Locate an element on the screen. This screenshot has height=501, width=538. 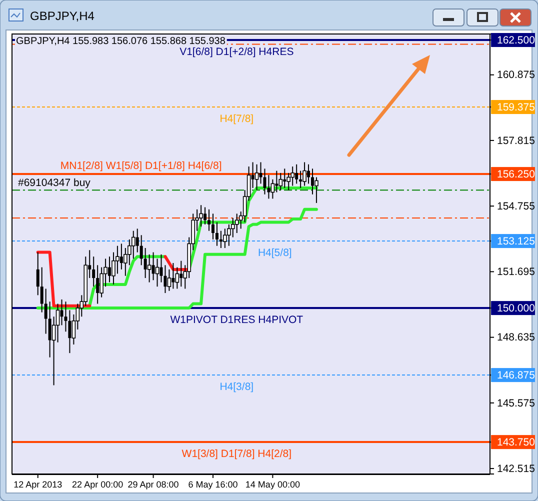
ref-line-label: W1PIVOT D1RES H4PIVOT is located at coordinates (237, 320).